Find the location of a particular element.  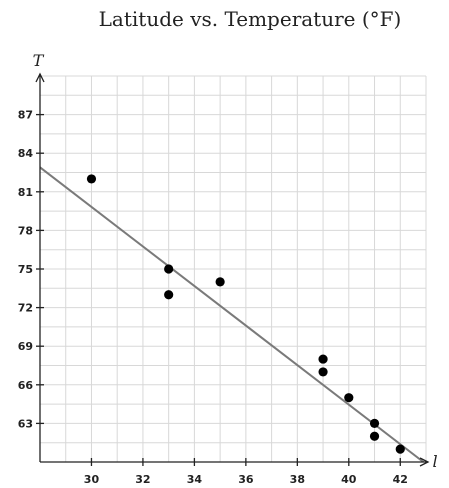

x-axis-arrow is located at coordinates (424, 462).